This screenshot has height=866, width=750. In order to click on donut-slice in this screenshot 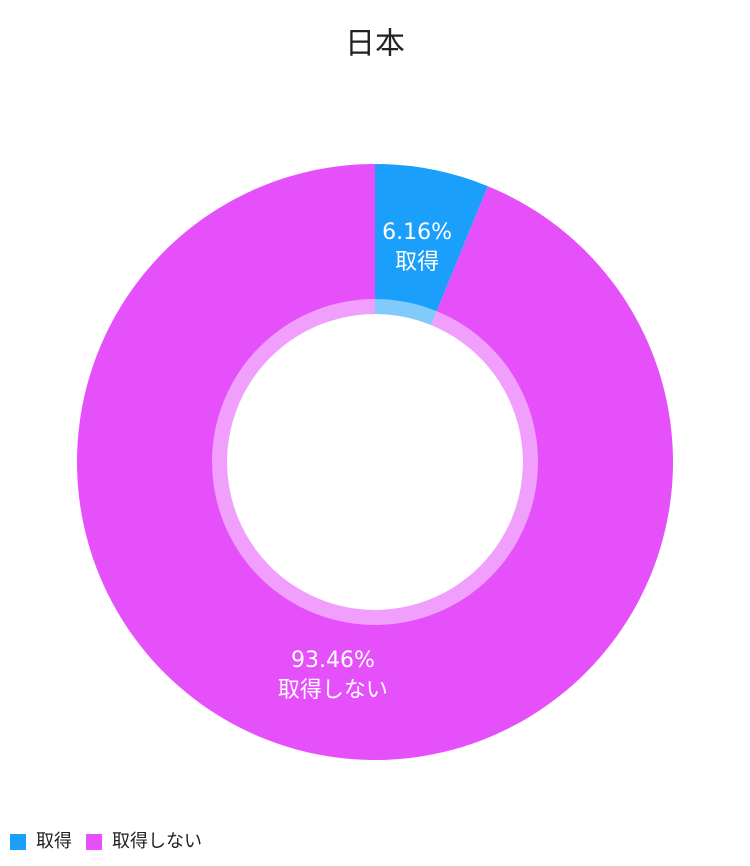, I will do `click(431, 245)`.